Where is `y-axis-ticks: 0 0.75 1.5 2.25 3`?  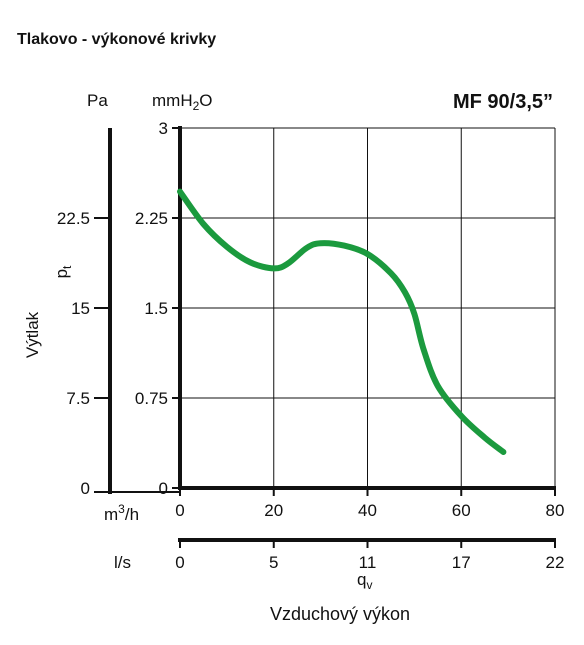
y-axis-ticks: 0 0.75 1.5 2.25 3 is located at coordinates (157, 308).